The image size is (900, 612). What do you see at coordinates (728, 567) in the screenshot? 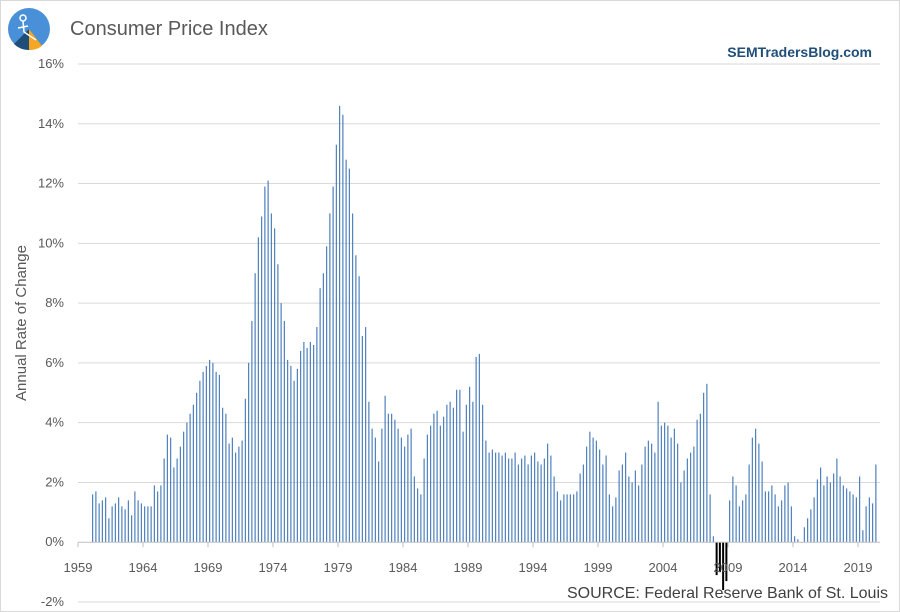
I see `x-tick-label: 2009` at bounding box center [728, 567].